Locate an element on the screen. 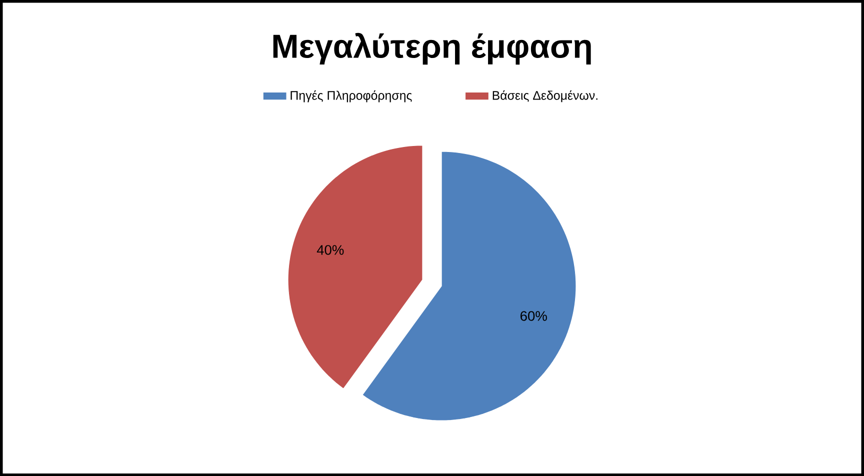 Image resolution: width=864 pixels, height=476 pixels. data-label: 60% is located at coordinates (533, 316).